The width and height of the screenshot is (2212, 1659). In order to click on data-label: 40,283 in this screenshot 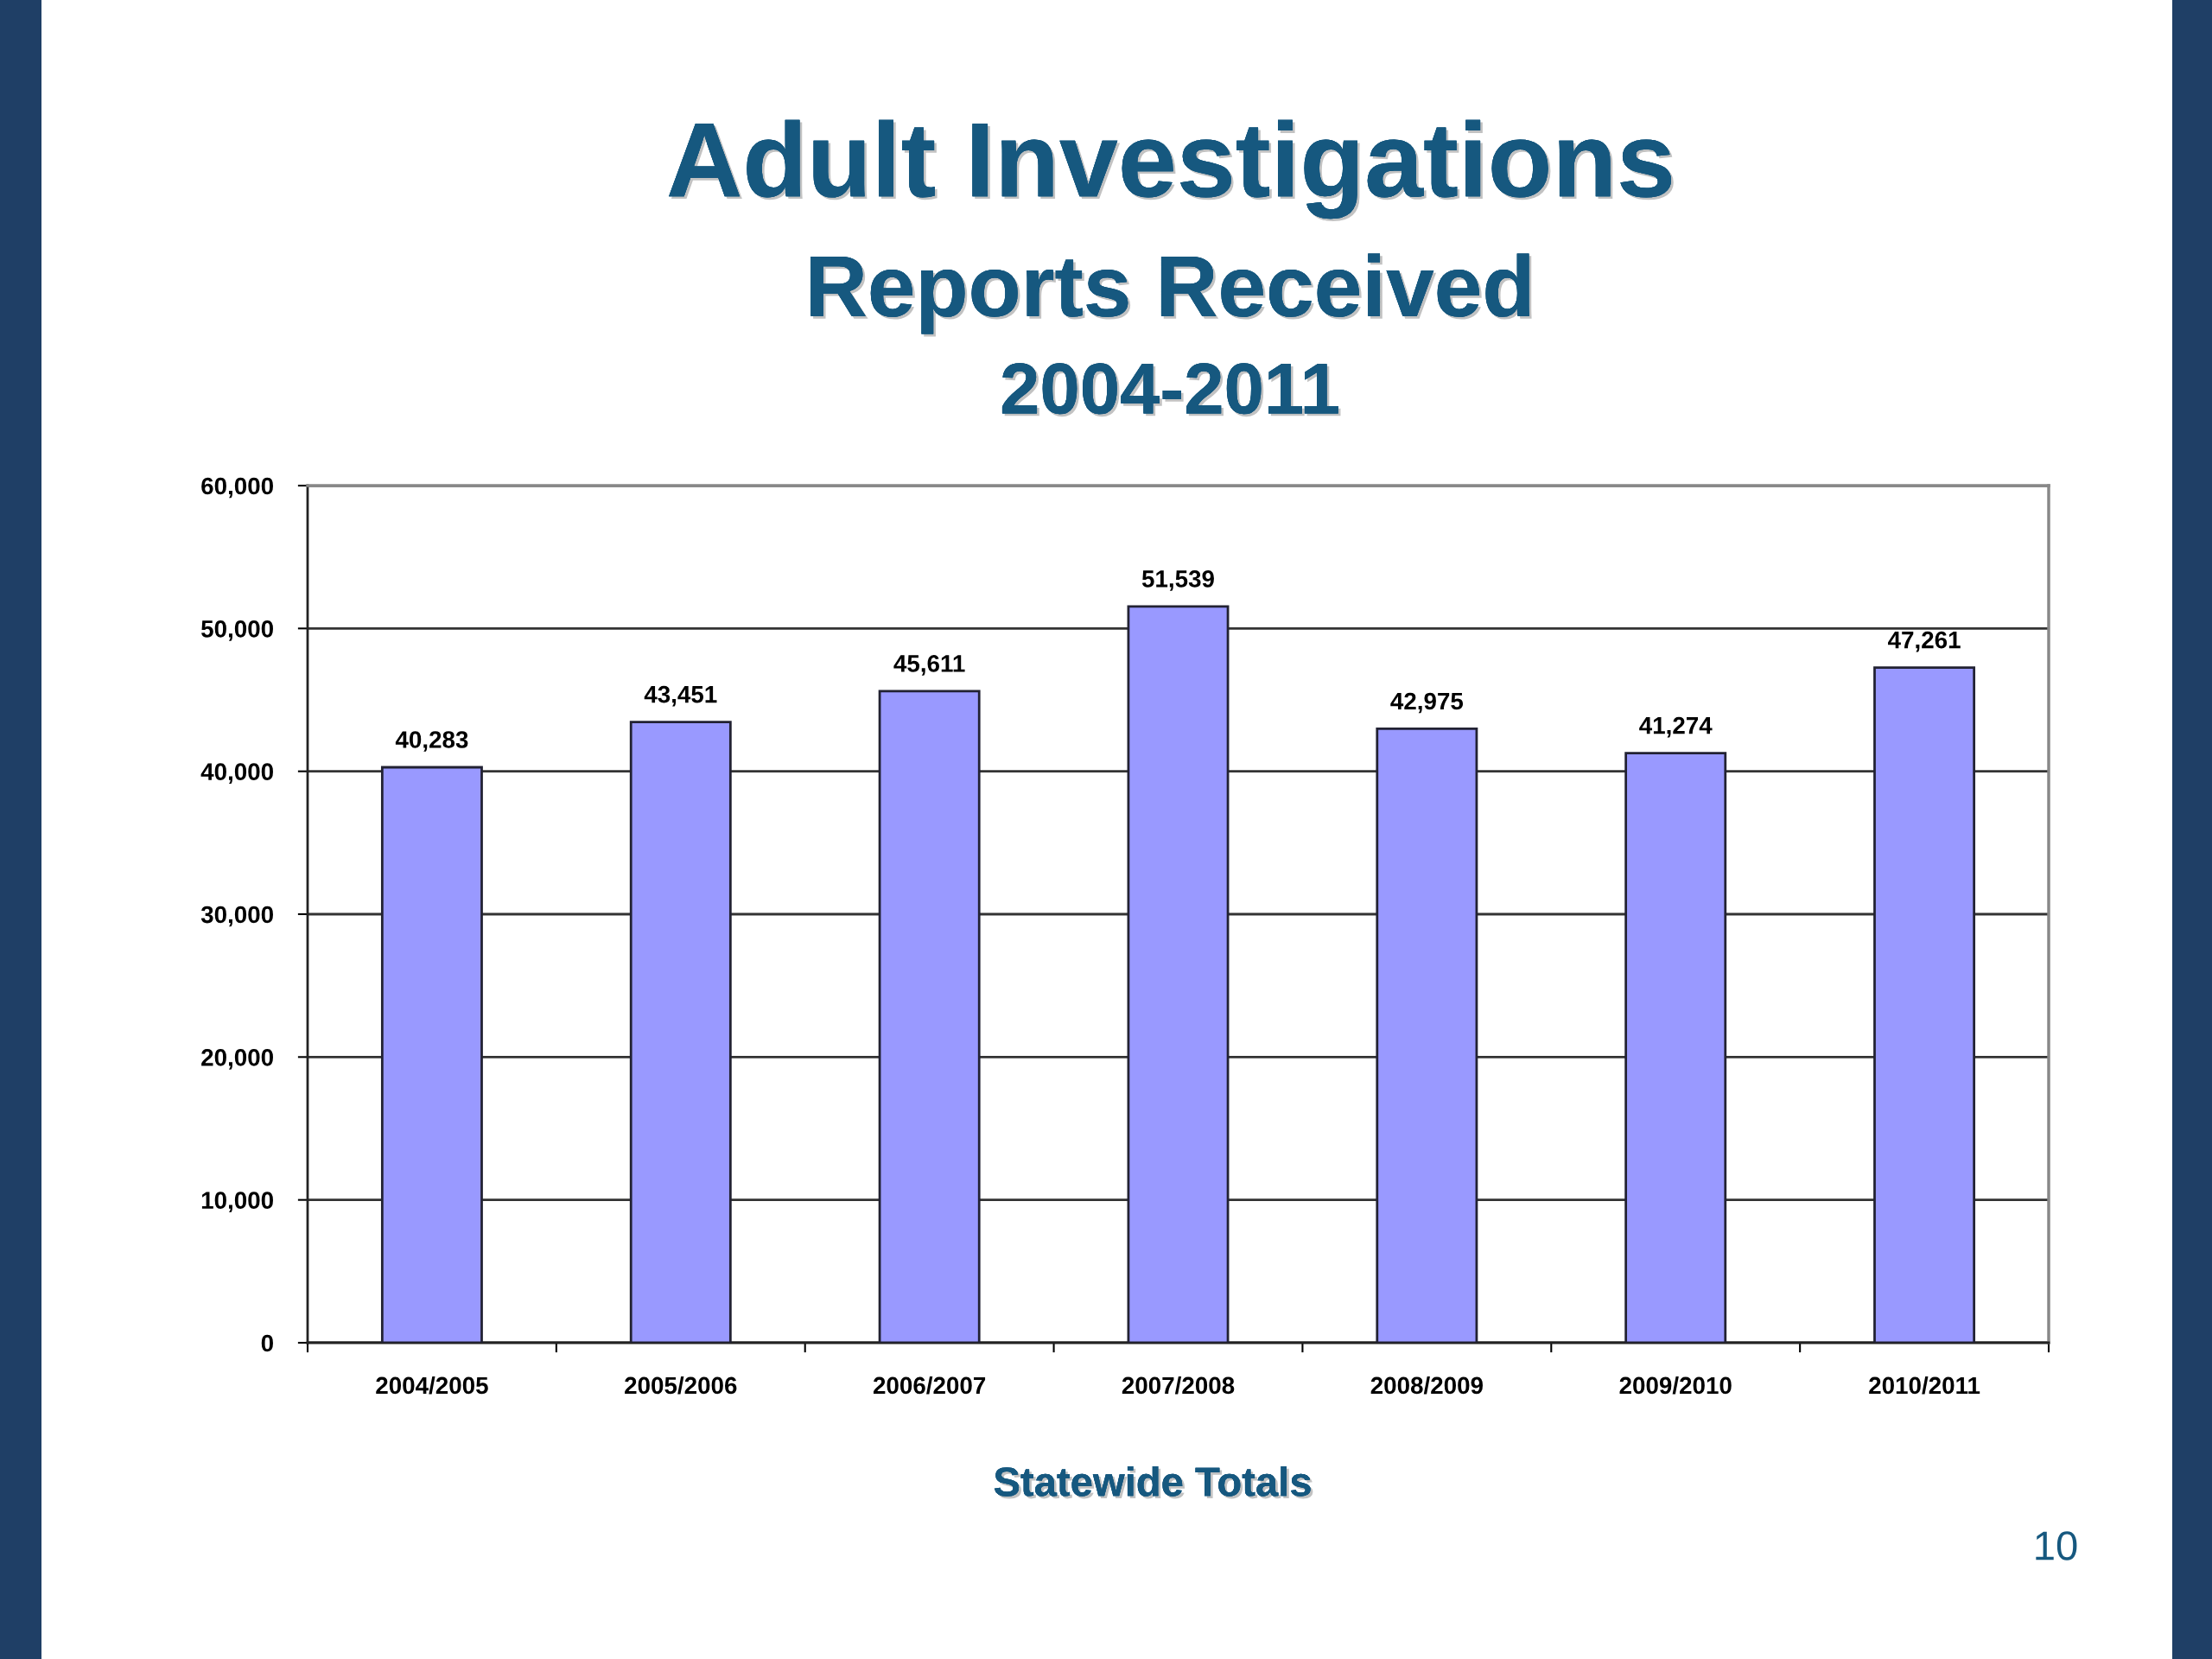, I will do `click(431, 741)`.